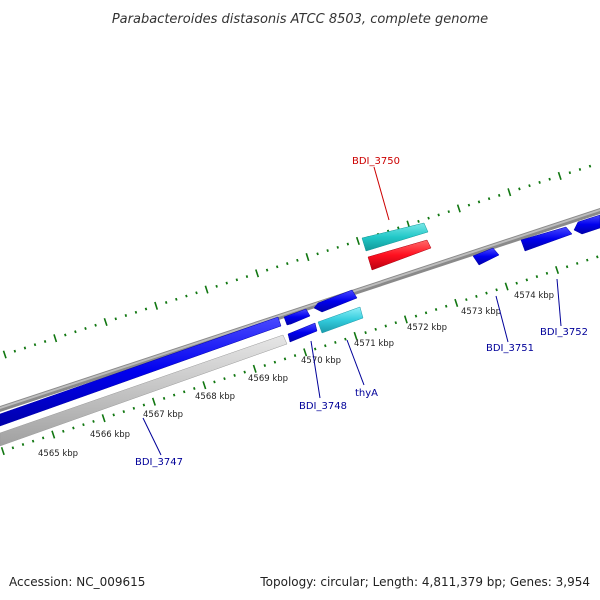 This screenshot has height=600, width=600. What do you see at coordinates (58, 454) in the screenshot?
I see `scale-label: 4565 kbp` at bounding box center [58, 454].